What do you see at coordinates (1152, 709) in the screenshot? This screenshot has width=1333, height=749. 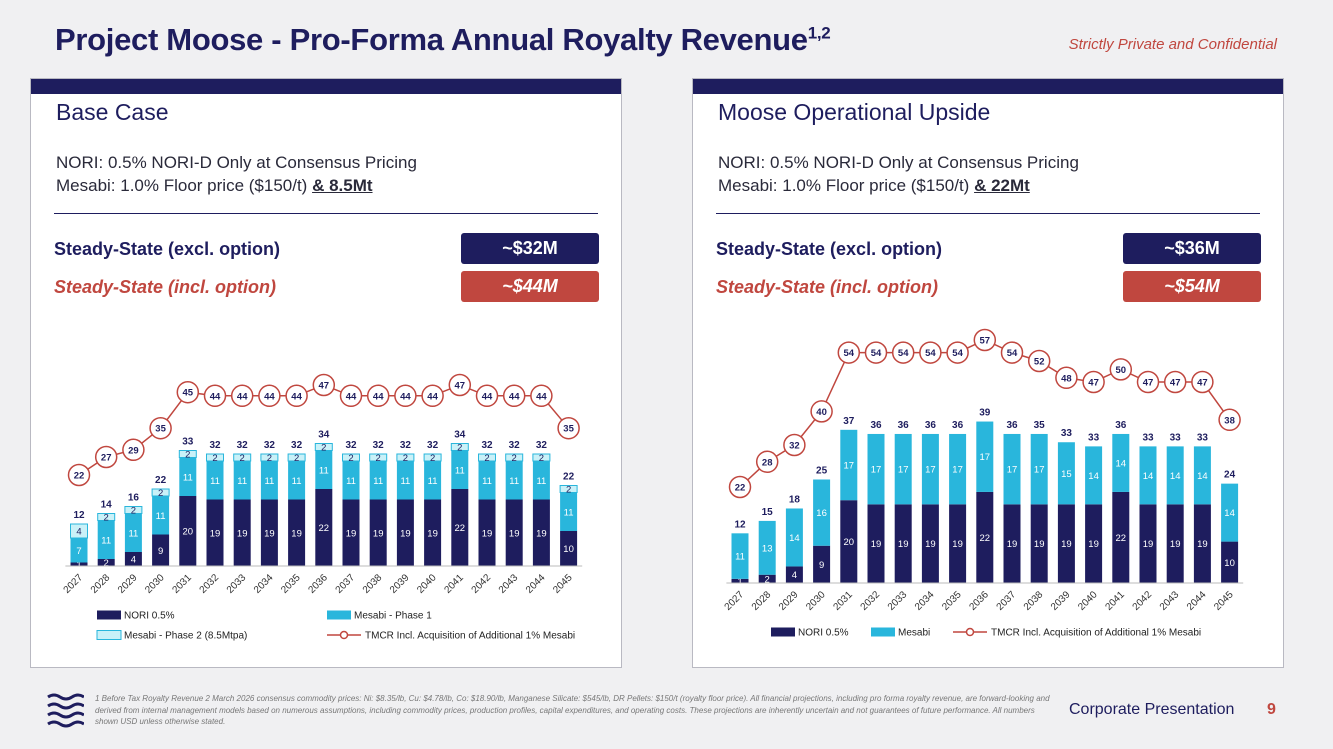 I see `footer-corporate-label: Corporate Presentation` at bounding box center [1152, 709].